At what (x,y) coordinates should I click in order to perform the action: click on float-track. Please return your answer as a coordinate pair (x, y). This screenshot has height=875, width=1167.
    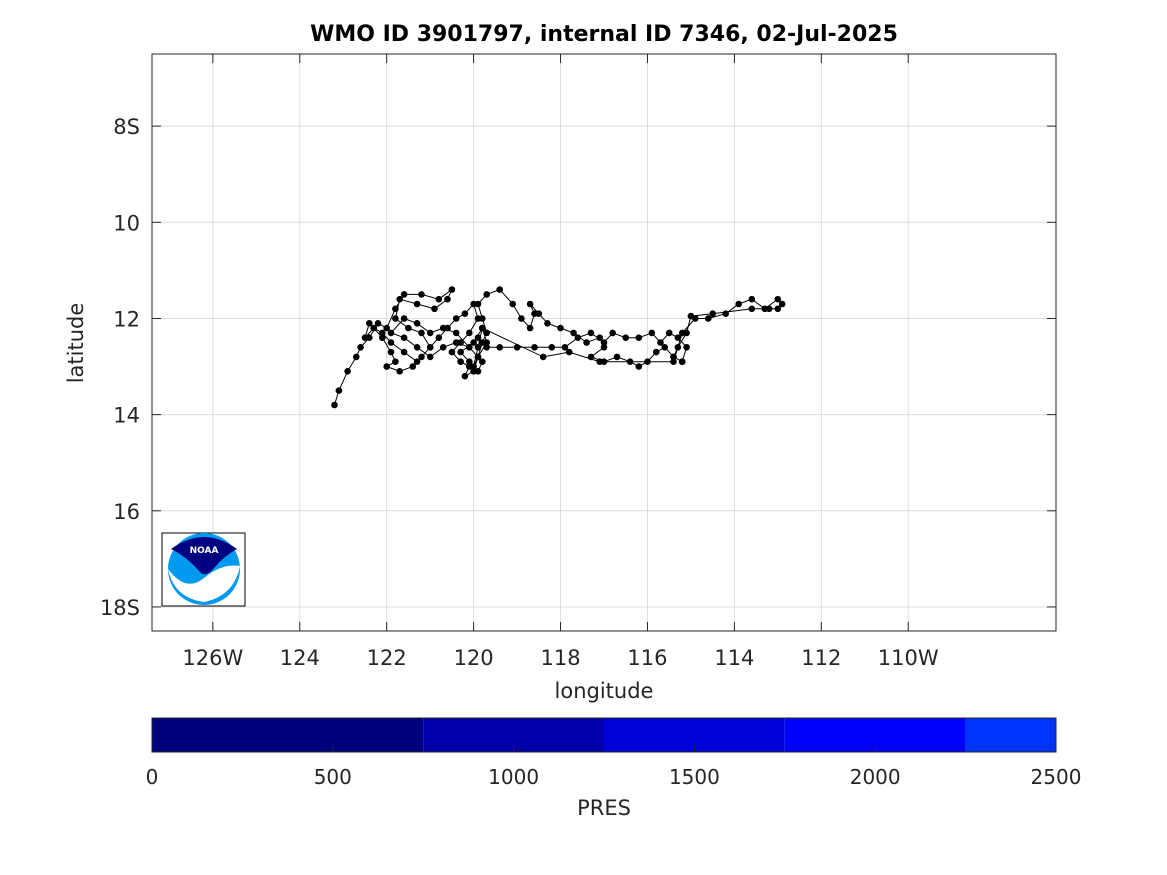
    Looking at the image, I should click on (558, 347).